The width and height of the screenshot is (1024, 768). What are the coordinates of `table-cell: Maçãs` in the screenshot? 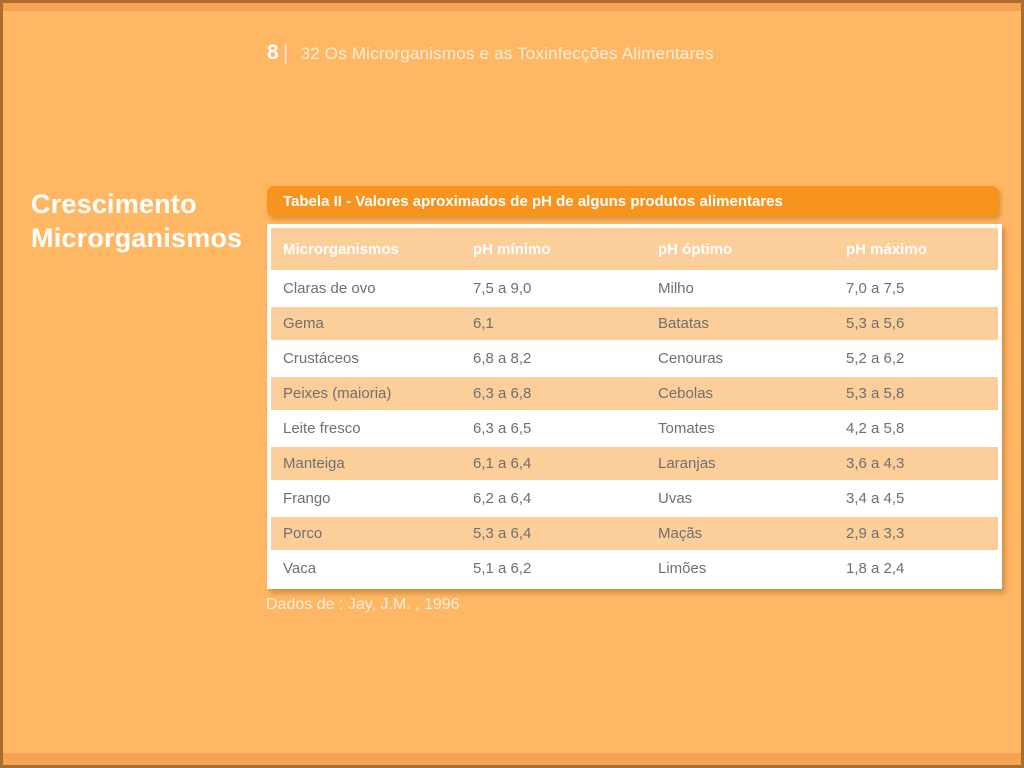 It's located at (680, 533).